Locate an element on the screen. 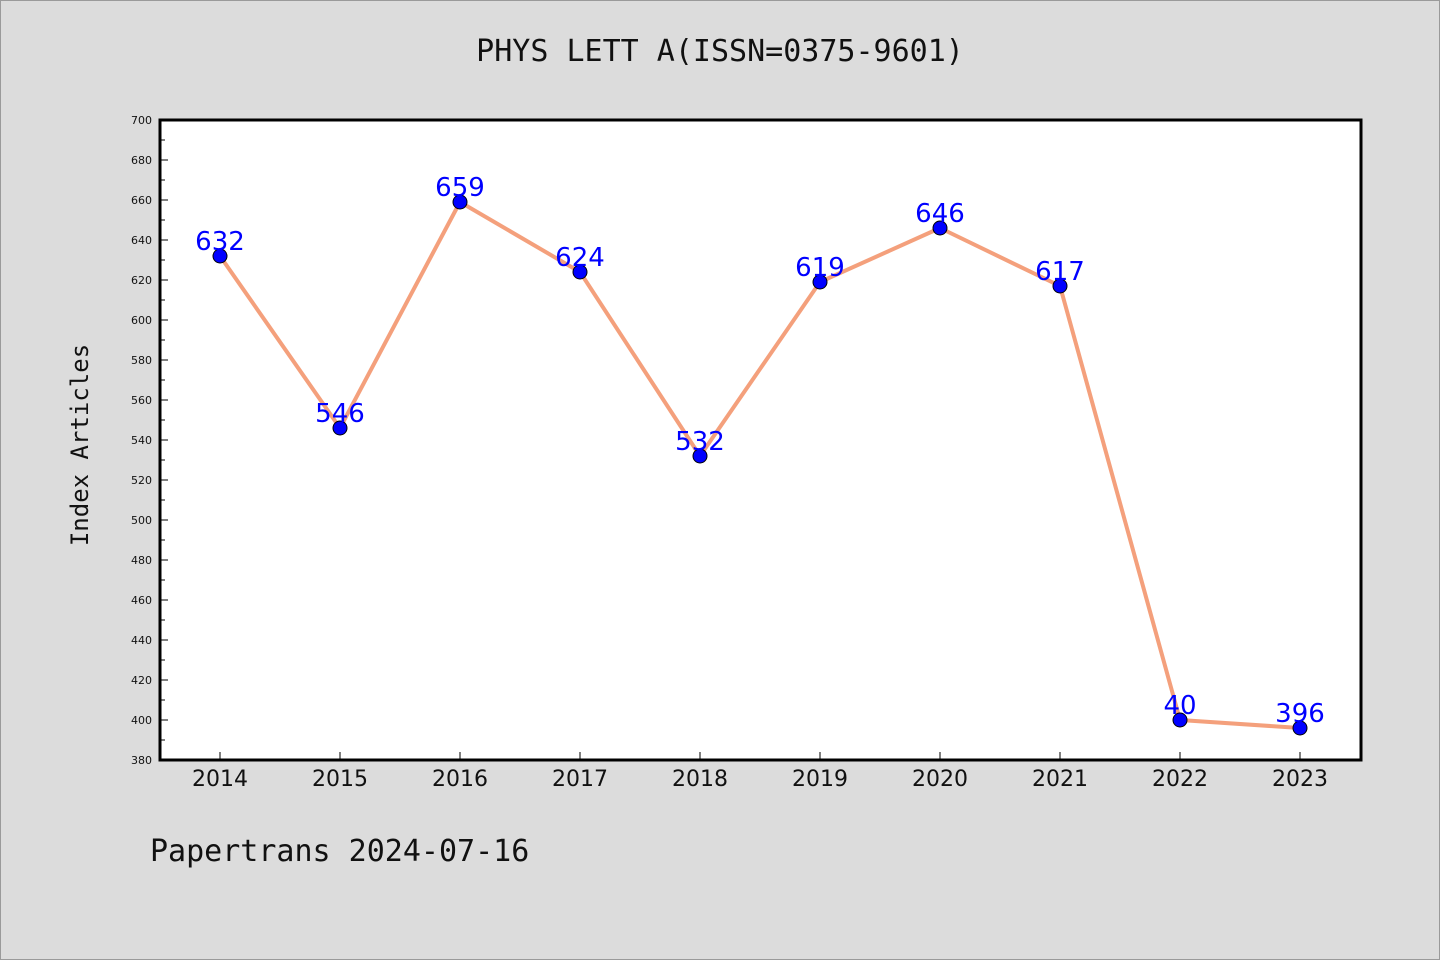 This screenshot has width=1440, height=960. data-label: 396 is located at coordinates (1300, 714).